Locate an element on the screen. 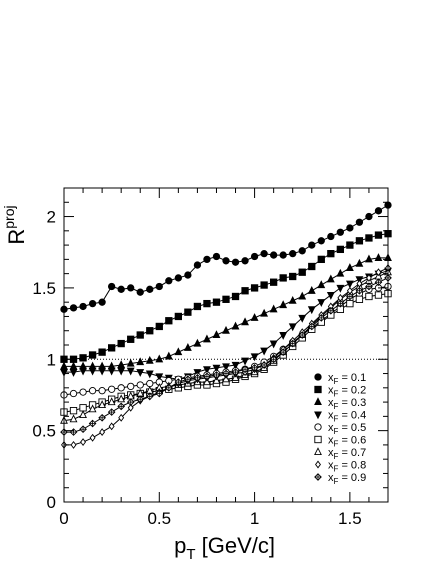  legend-item: xF = 0.5 is located at coordinates (340, 429).